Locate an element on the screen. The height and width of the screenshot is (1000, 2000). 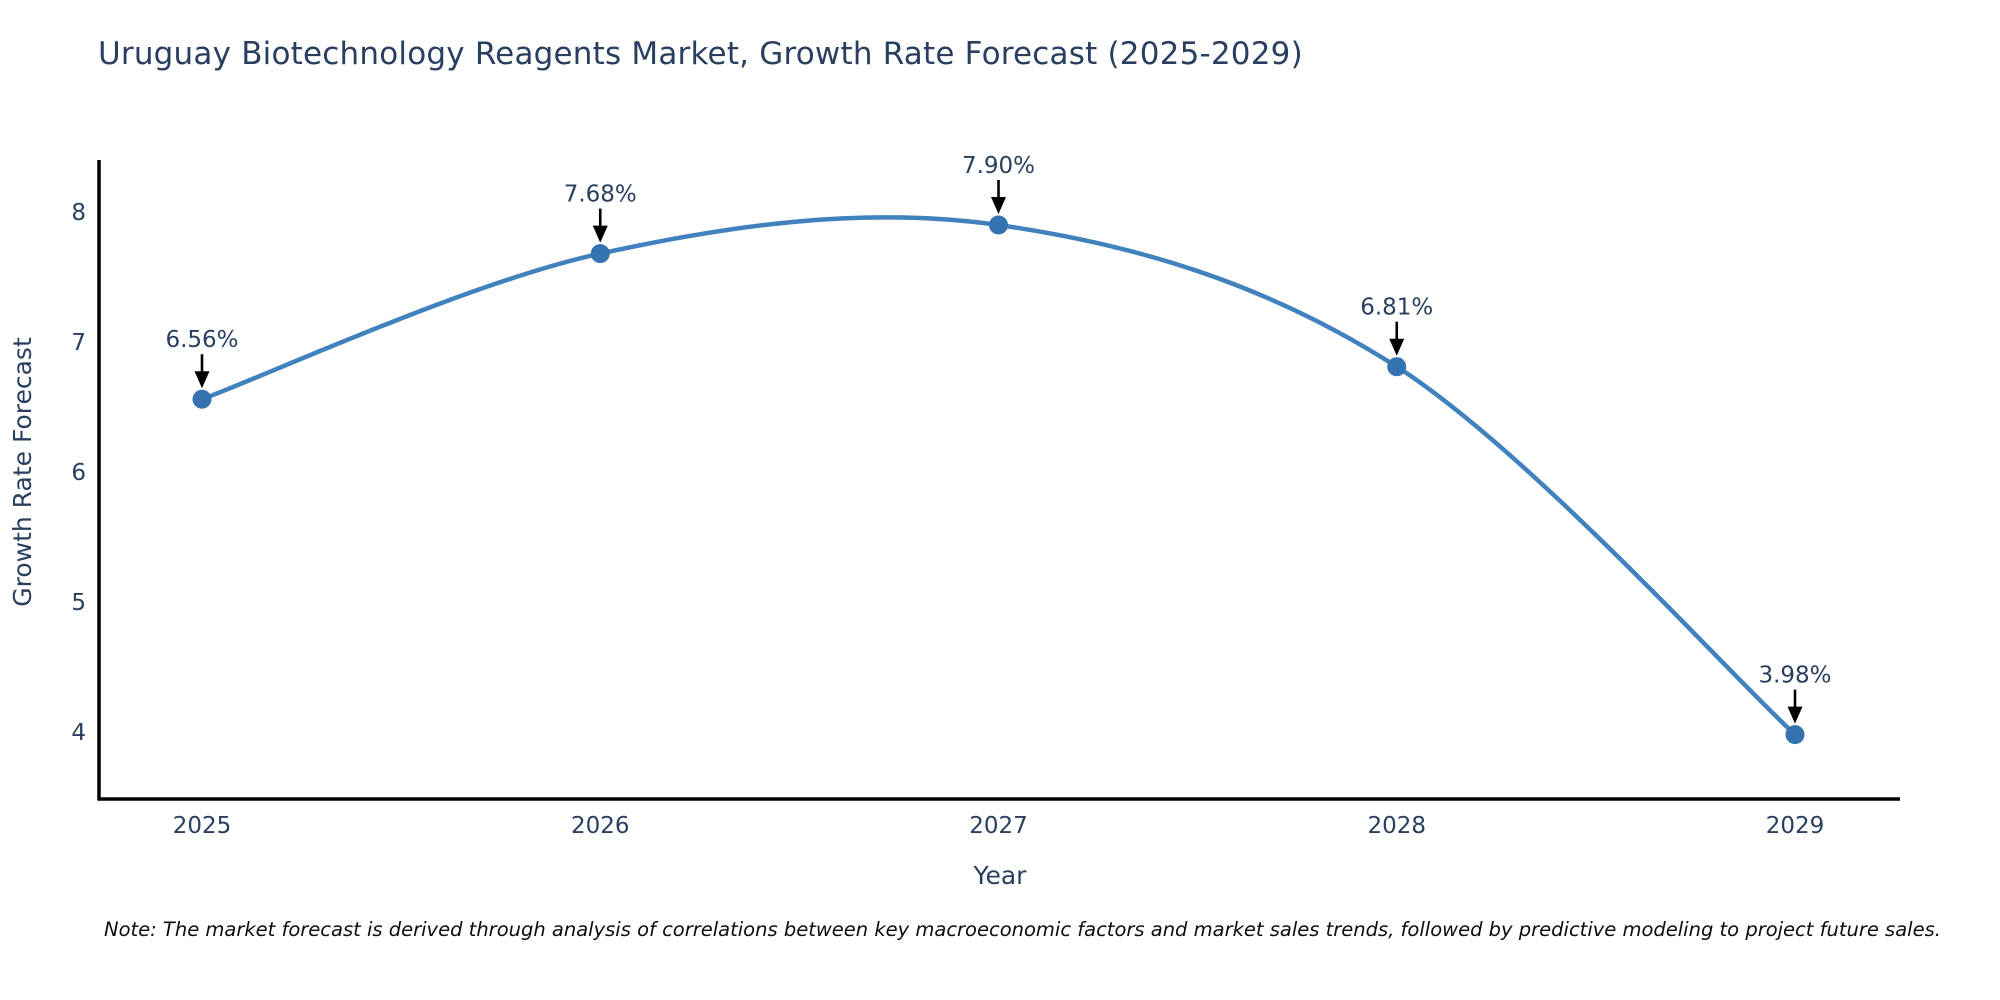
x-axis-title: Year is located at coordinates (1000, 875).